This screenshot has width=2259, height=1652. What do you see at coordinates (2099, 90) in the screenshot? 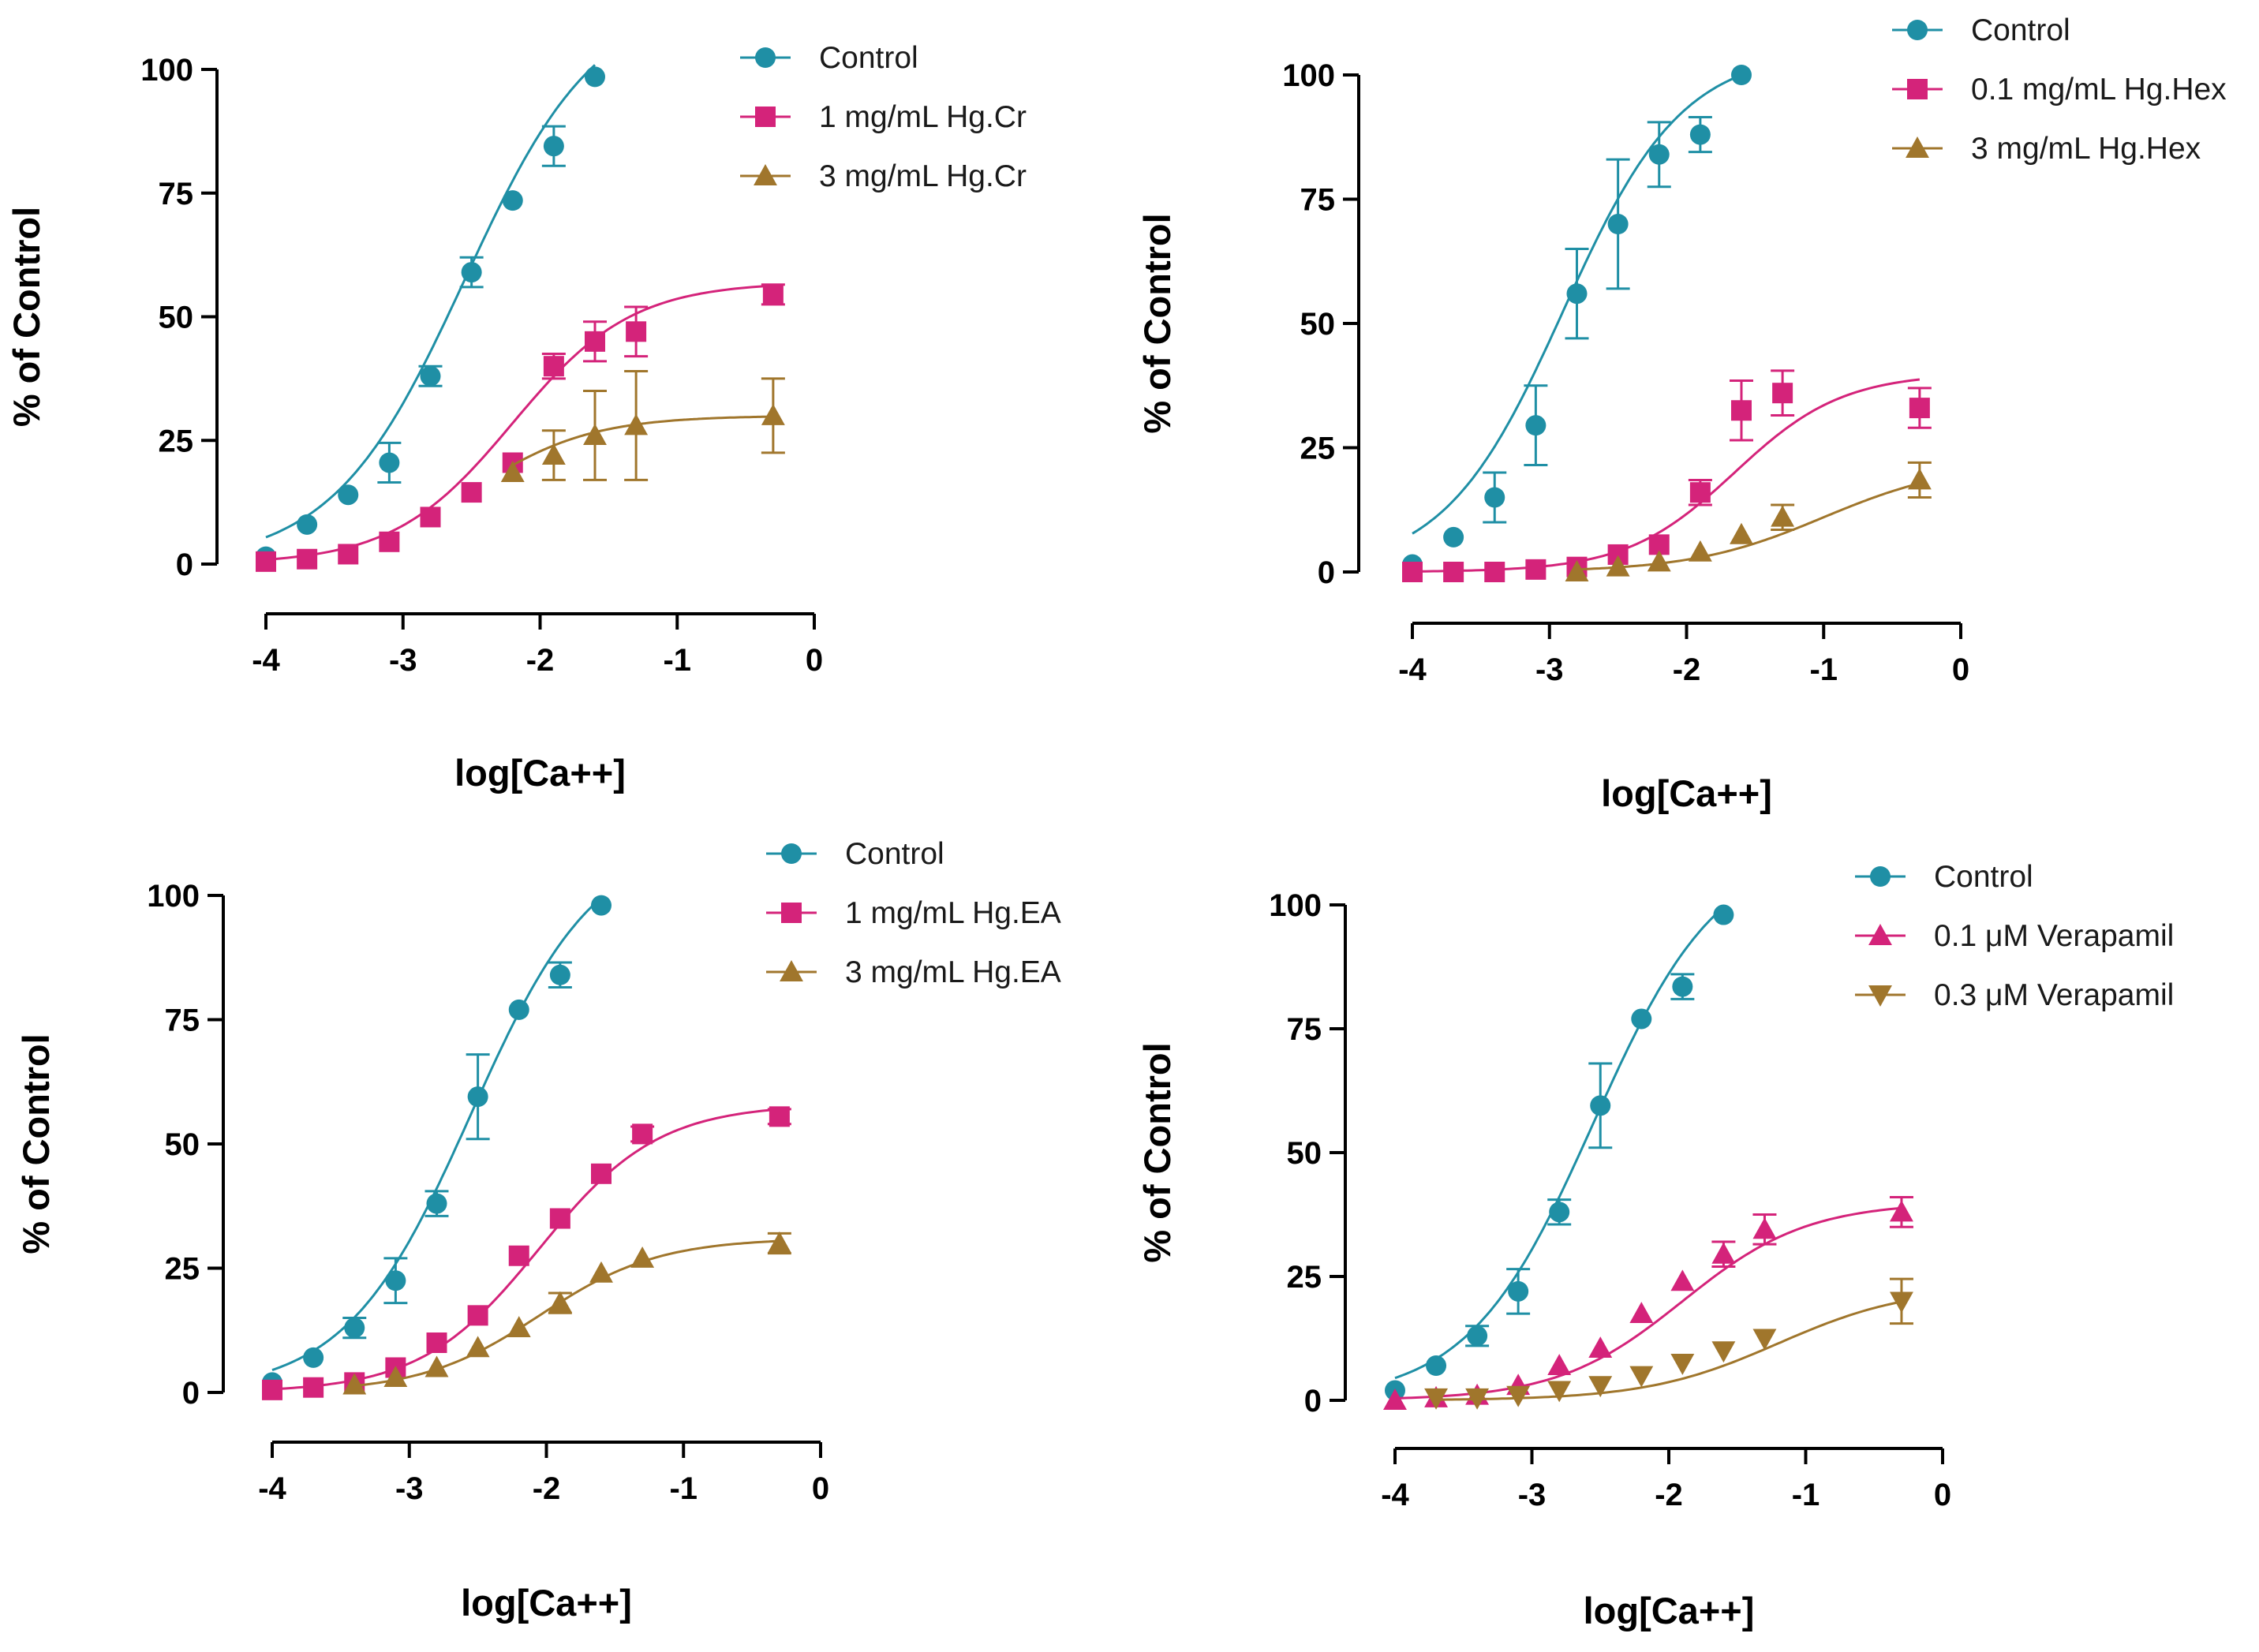
I see `legend-label: 0.1 mg/mL Hg.Hex` at bounding box center [2099, 90].